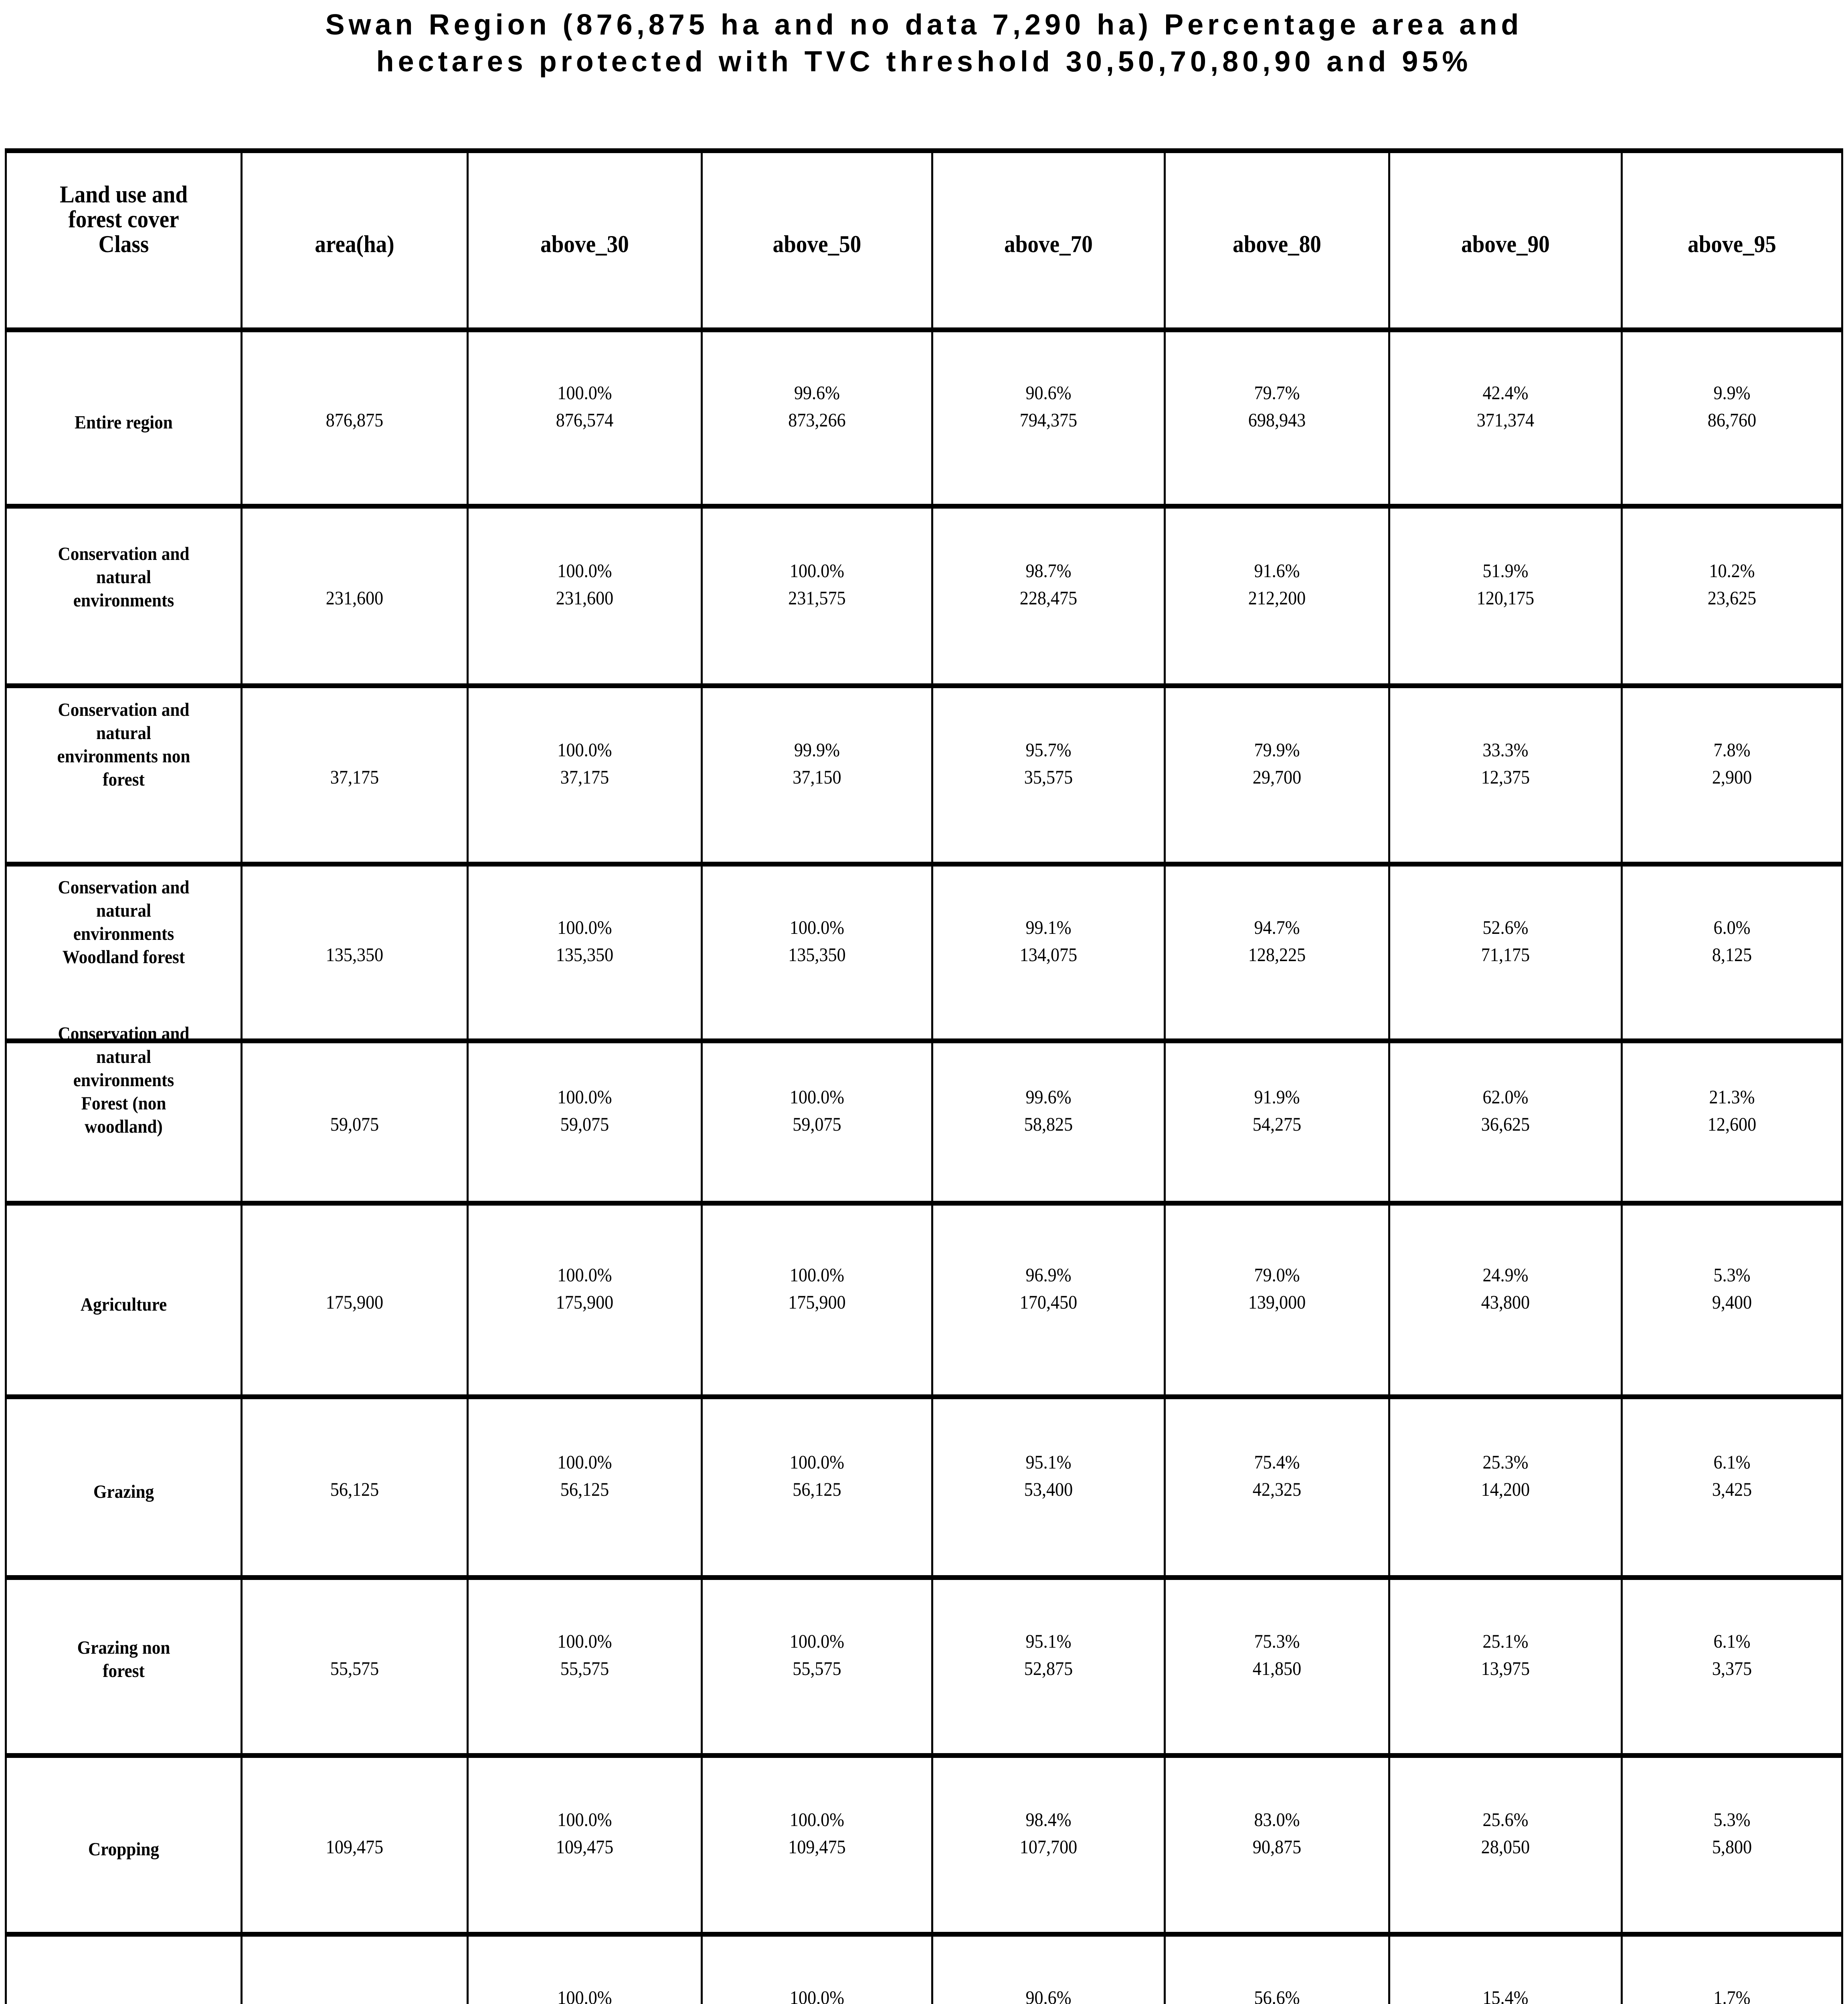 The width and height of the screenshot is (1848, 2004). What do you see at coordinates (818, 953) in the screenshot?
I see `threshold-cell: 100.0% 135,350` at bounding box center [818, 953].